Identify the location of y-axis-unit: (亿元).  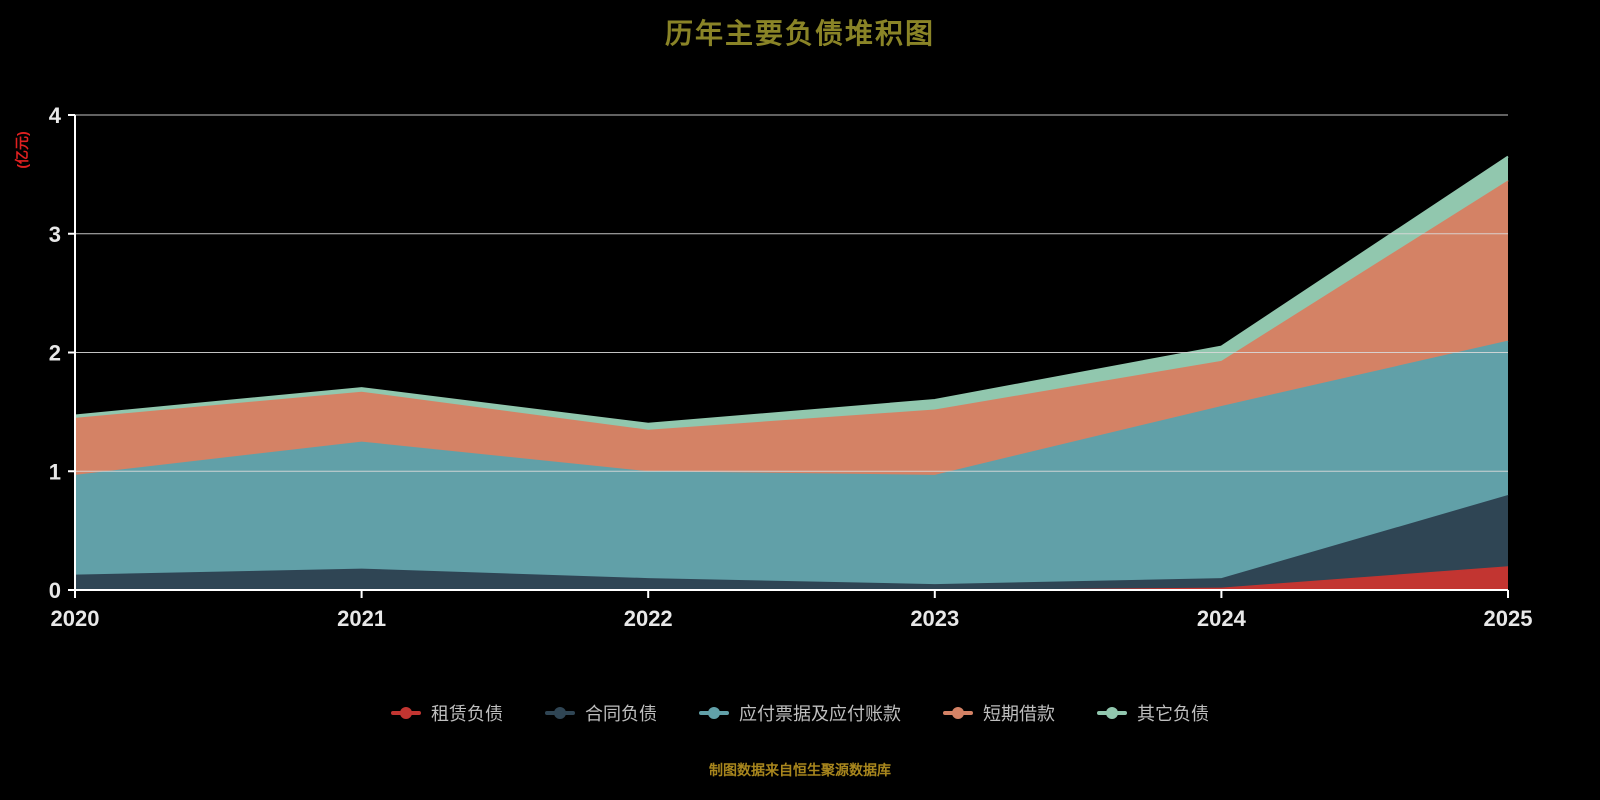
(22, 150).